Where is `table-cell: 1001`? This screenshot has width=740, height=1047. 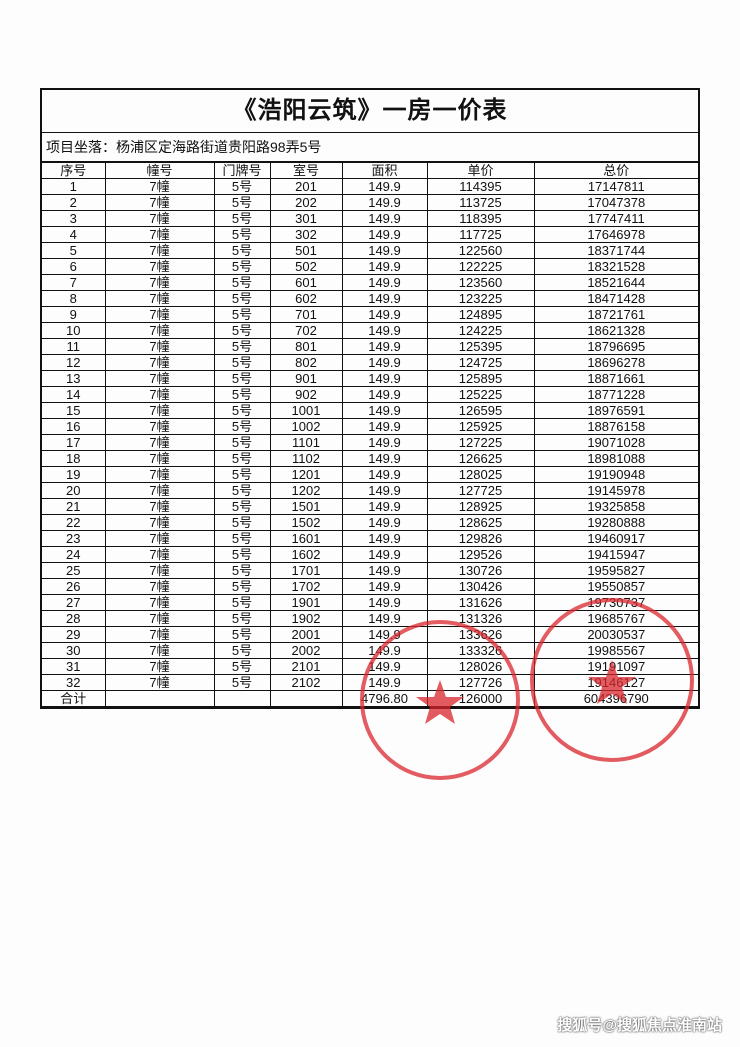 table-cell: 1001 is located at coordinates (306, 410).